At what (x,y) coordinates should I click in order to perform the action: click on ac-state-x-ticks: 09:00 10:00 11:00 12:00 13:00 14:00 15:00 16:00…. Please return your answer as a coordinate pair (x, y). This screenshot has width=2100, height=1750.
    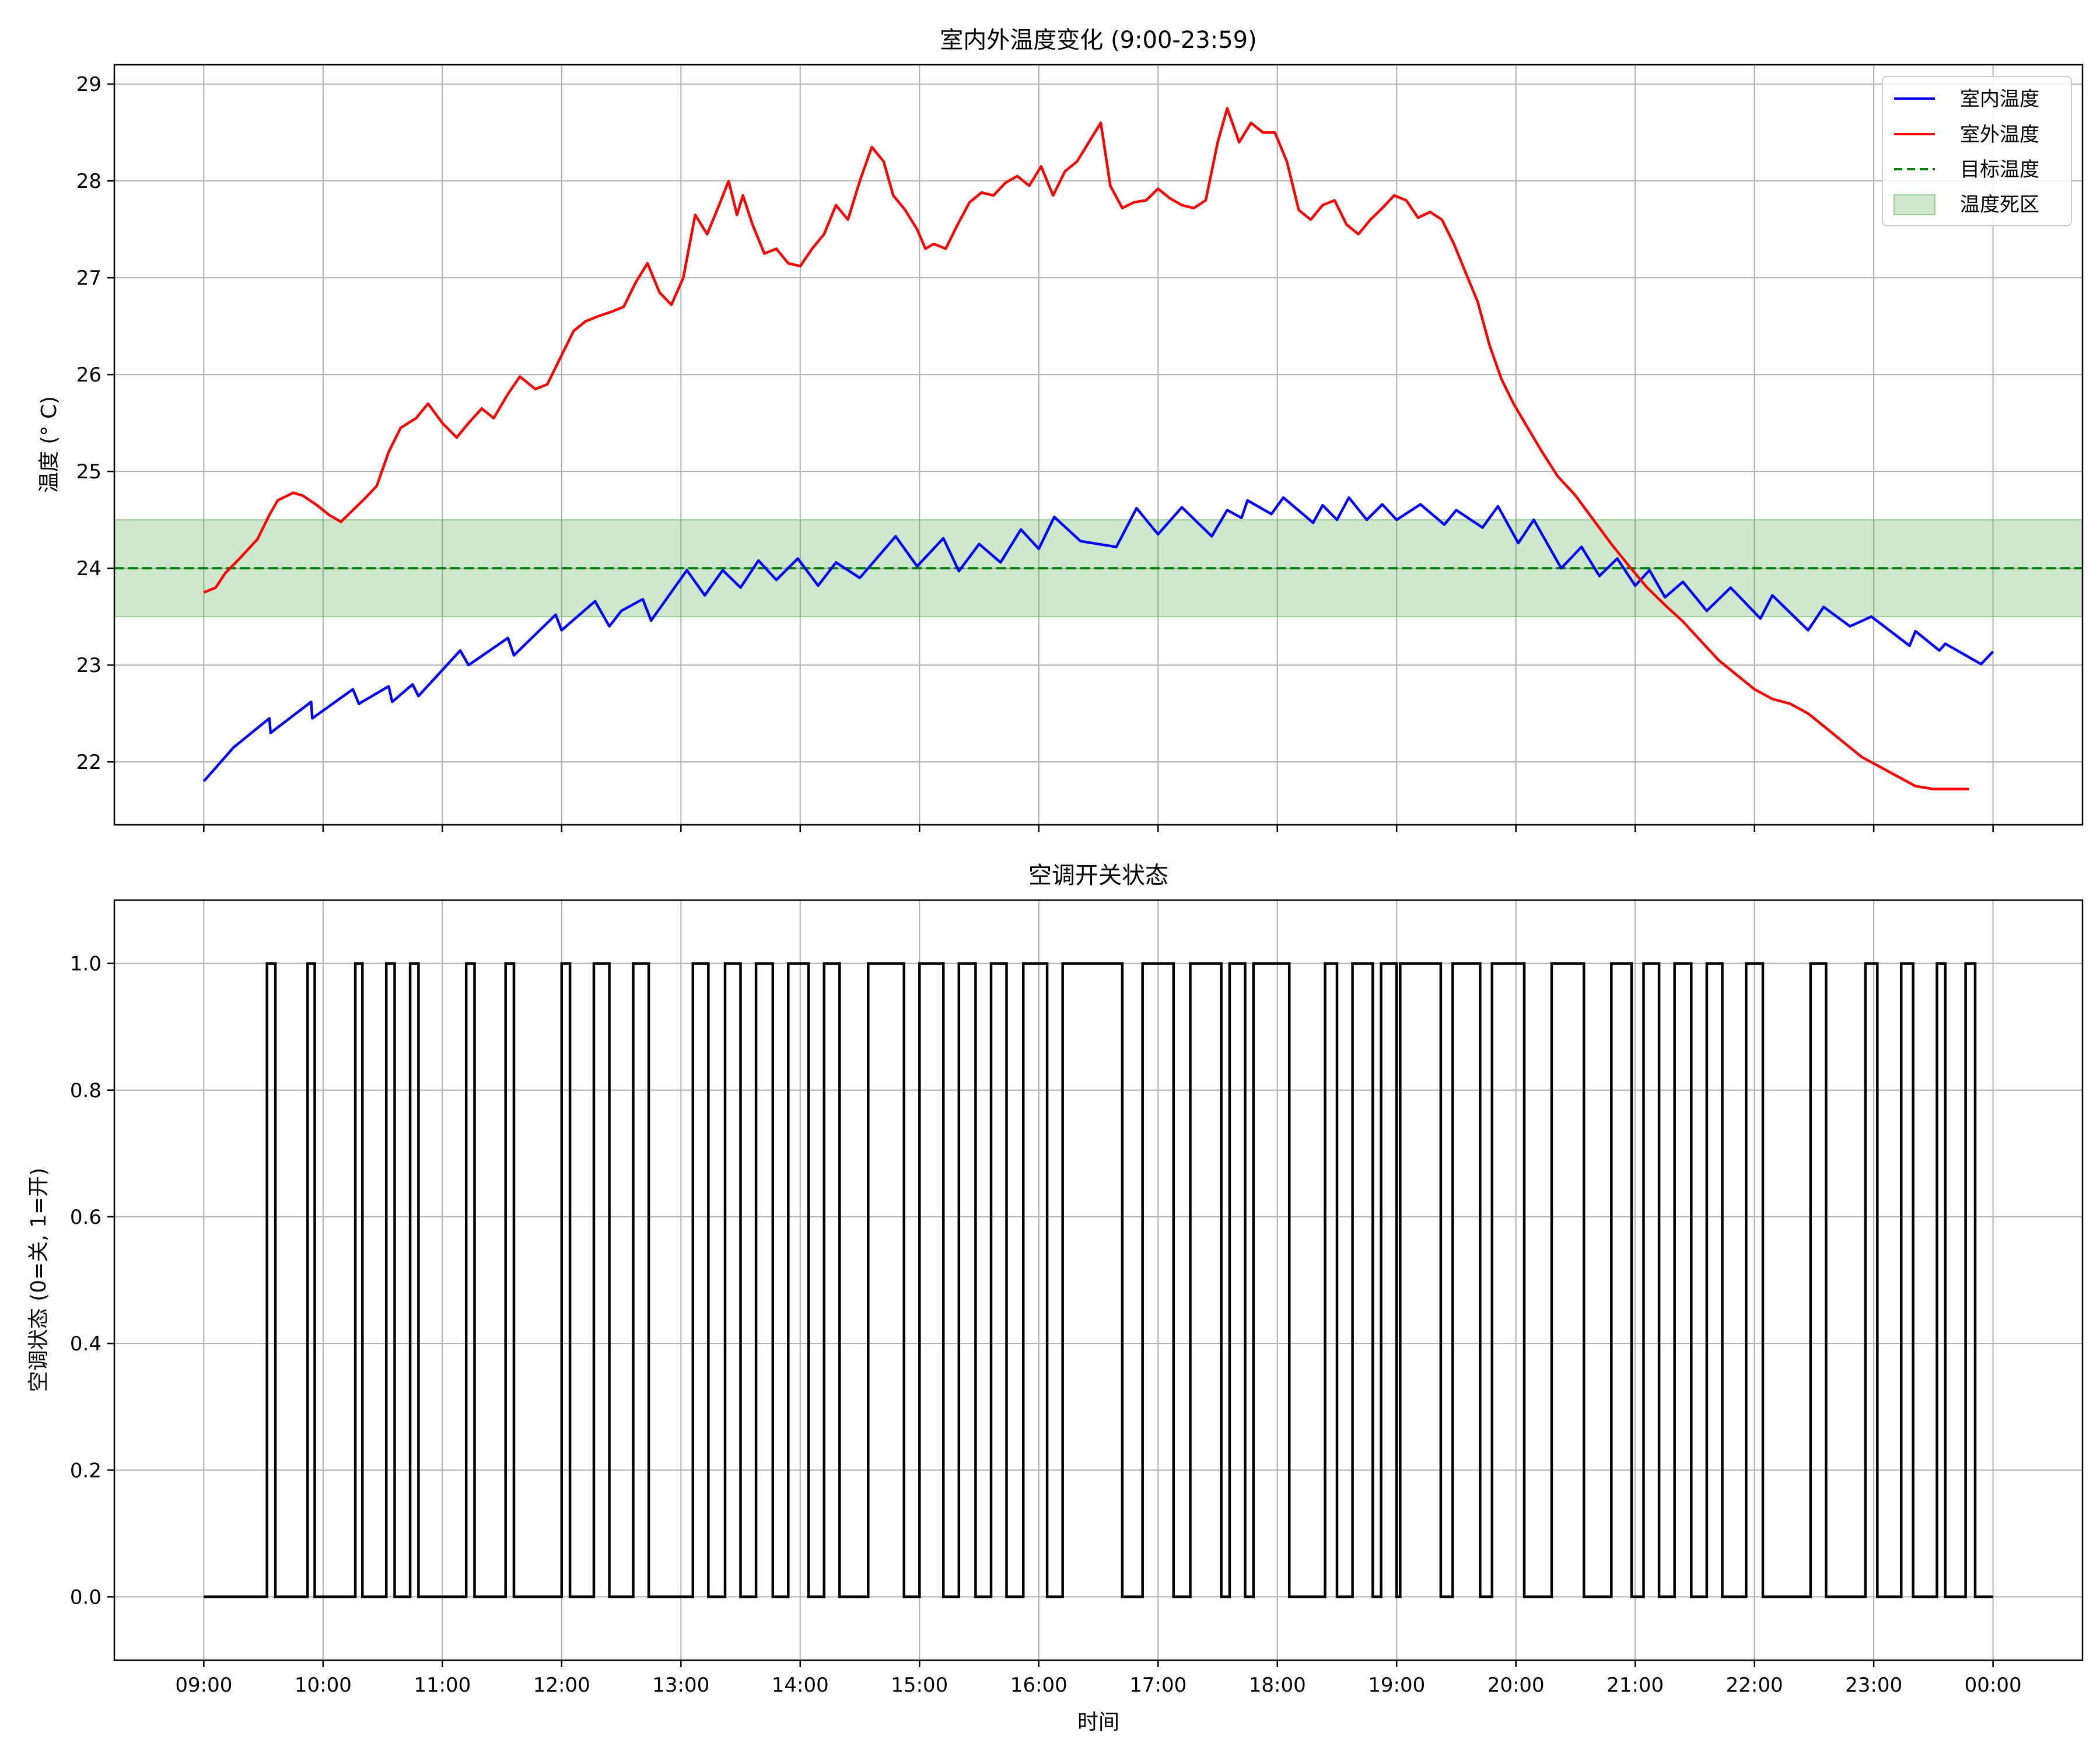
    Looking at the image, I should click on (1098, 1678).